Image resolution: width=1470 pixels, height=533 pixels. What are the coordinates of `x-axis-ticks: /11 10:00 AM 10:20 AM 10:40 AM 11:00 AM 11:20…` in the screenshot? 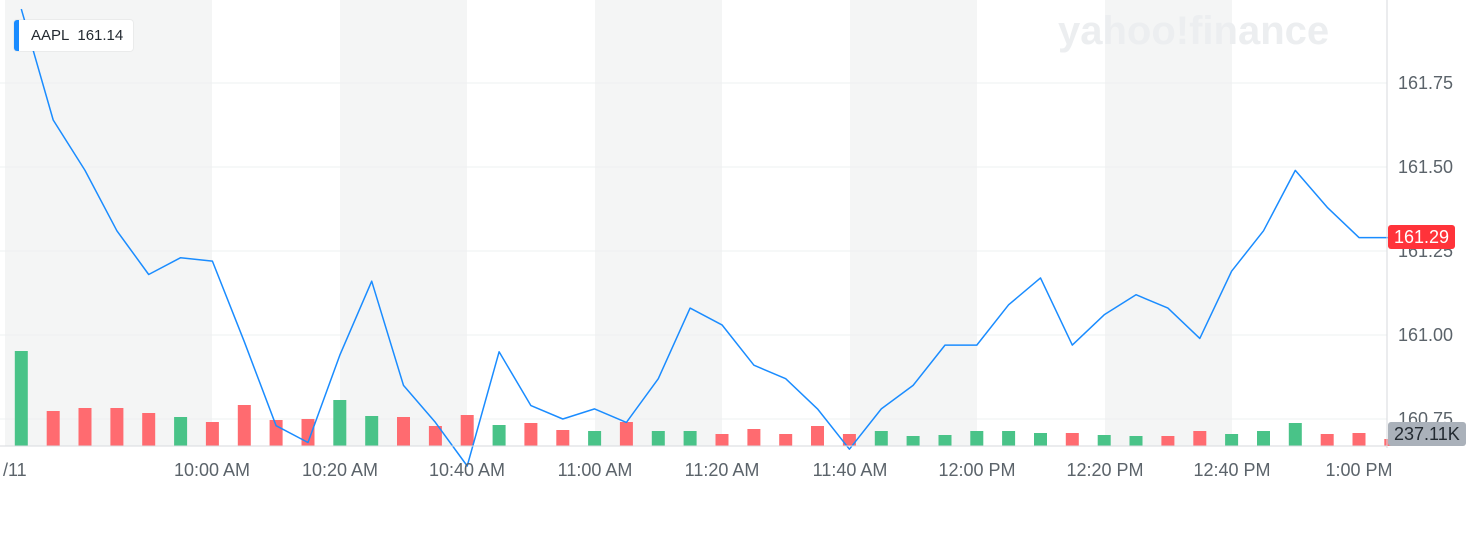 It's located at (698, 470).